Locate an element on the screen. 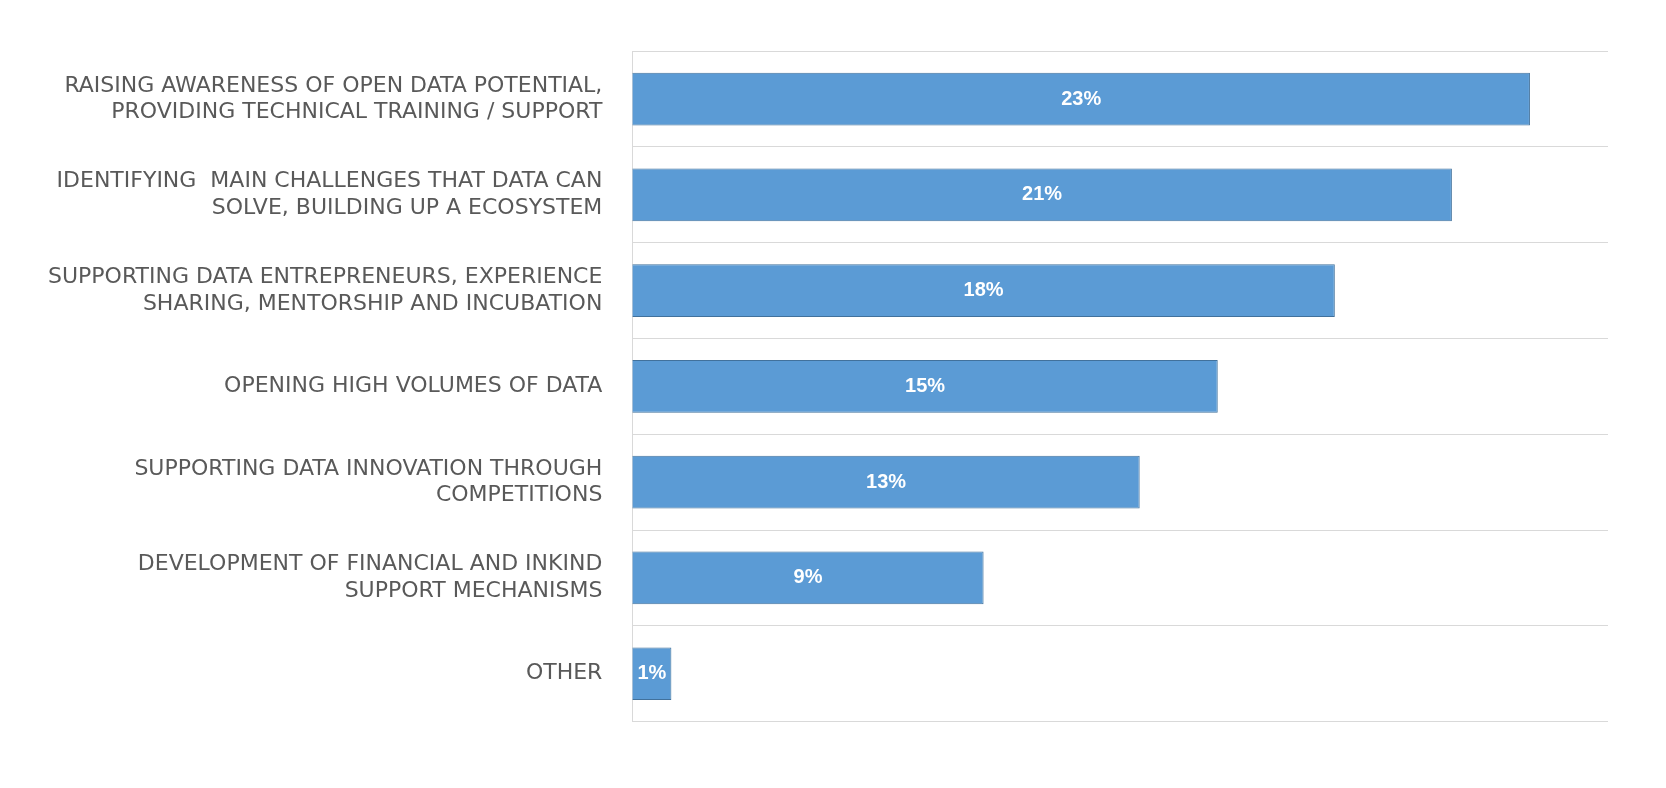  data-label: 15% is located at coordinates (925, 384).